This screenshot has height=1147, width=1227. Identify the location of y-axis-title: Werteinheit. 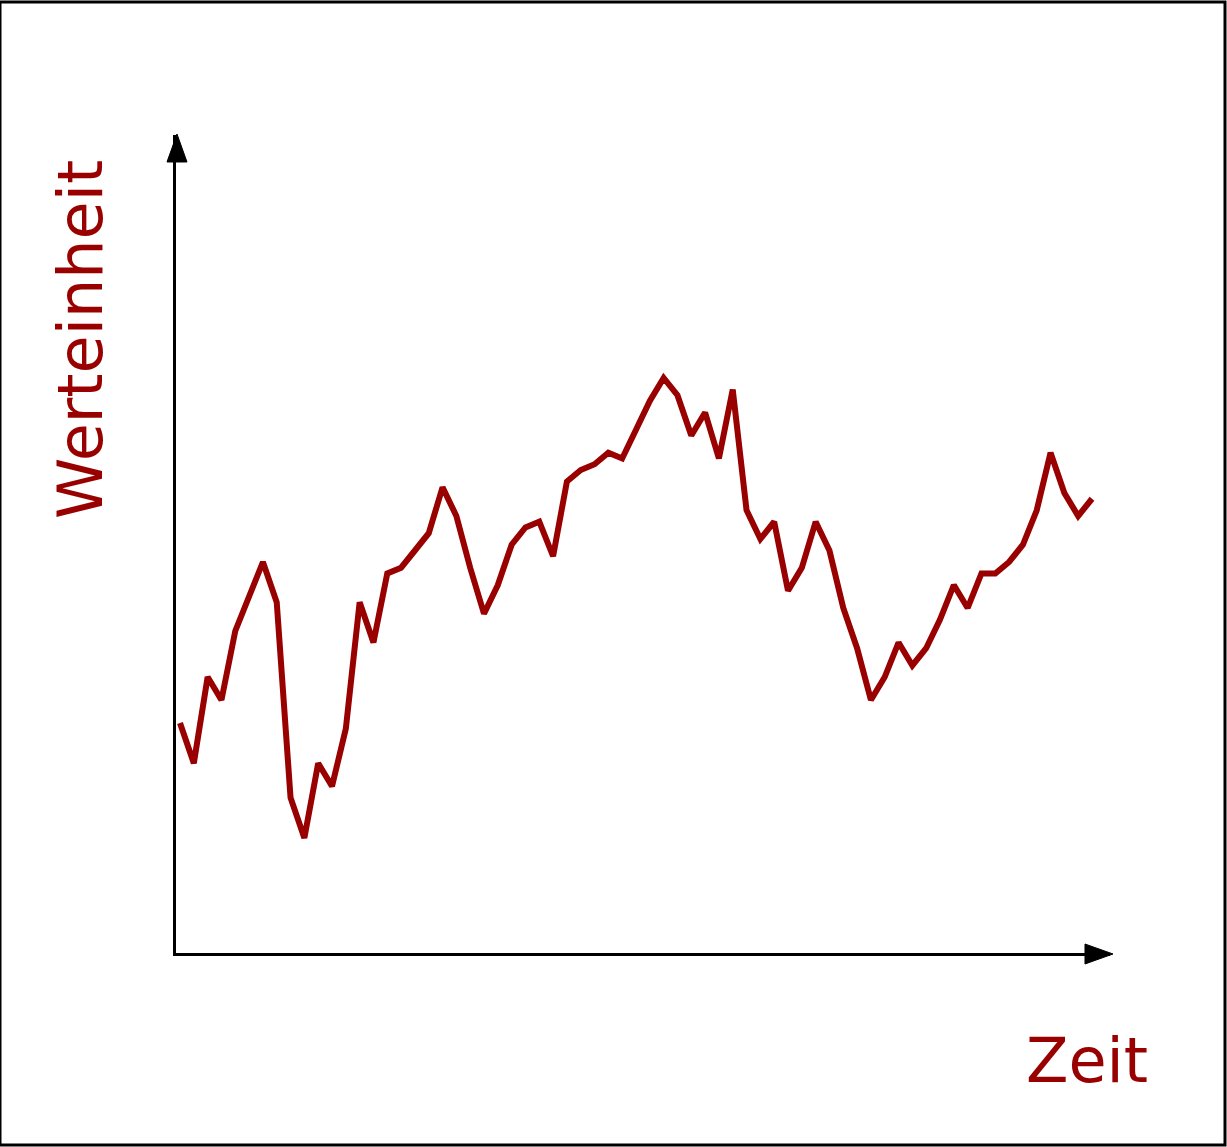
(80, 339).